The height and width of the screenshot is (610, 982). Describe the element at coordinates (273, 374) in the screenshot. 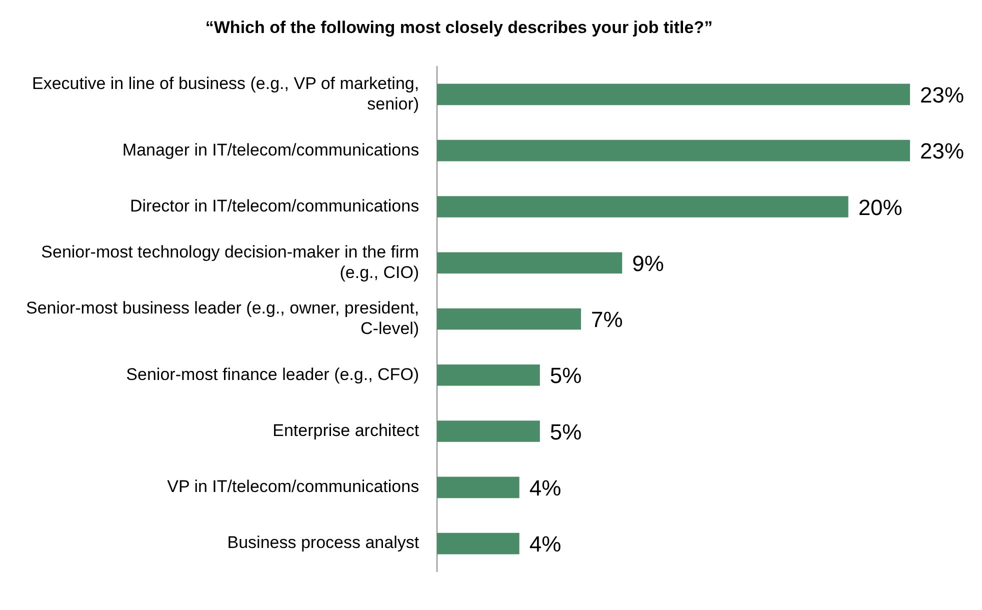

I see `y-tick-label: Senior-most finance leader (e.g., CFO)` at that location.